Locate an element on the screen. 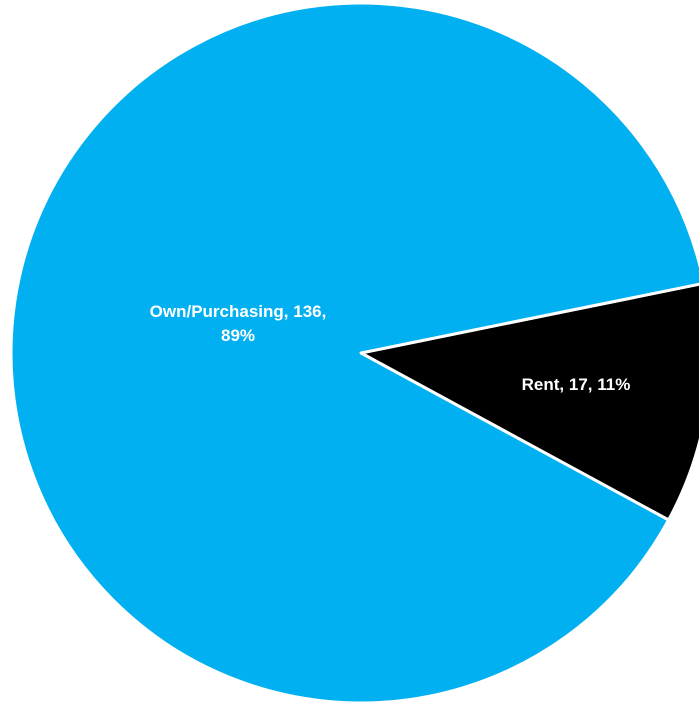  data-label-own-purchasing: Own/Purchasing, 136, 89% is located at coordinates (238, 323).